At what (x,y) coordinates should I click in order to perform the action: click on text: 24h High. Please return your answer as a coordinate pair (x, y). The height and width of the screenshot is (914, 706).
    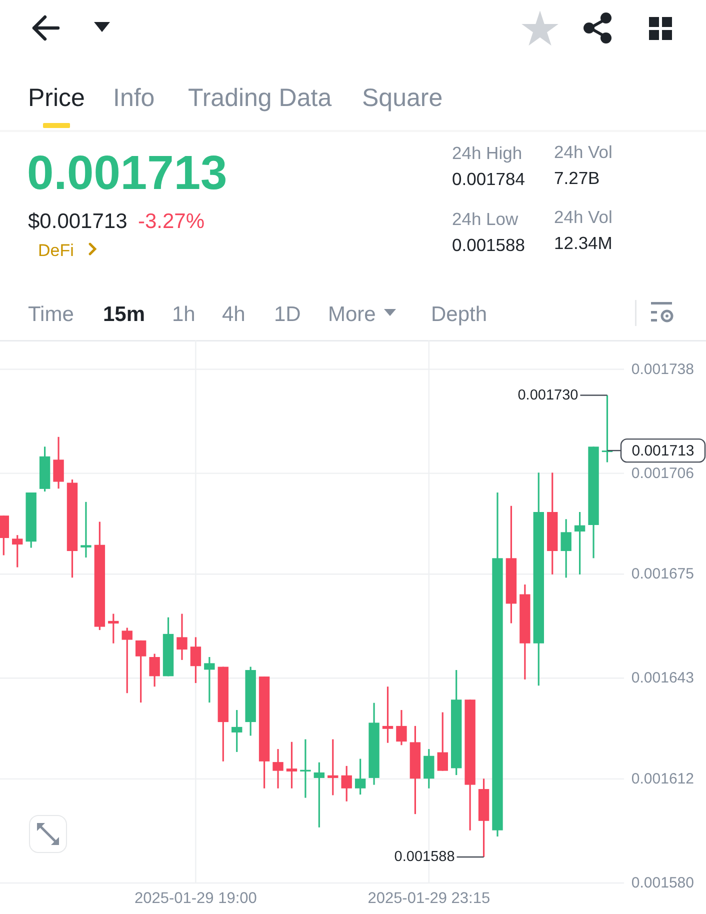
    Looking at the image, I should click on (487, 153).